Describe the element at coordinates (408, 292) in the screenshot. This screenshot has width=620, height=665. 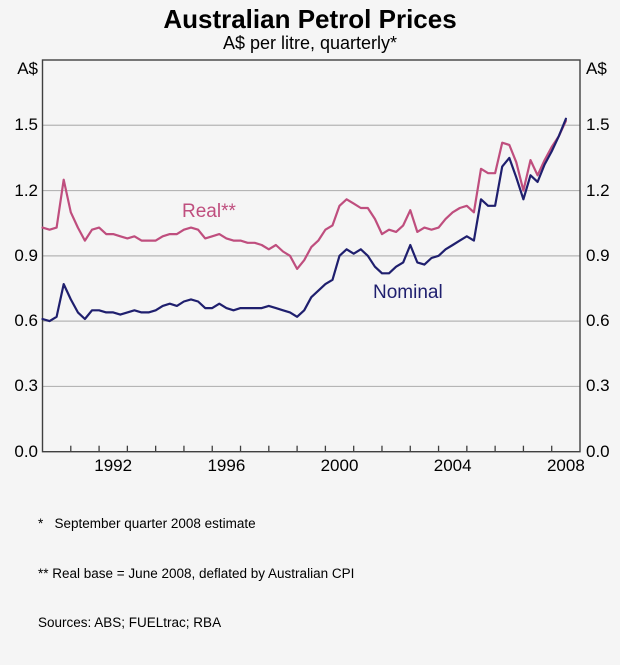
I see `series-label-nominal: Nominal` at that location.